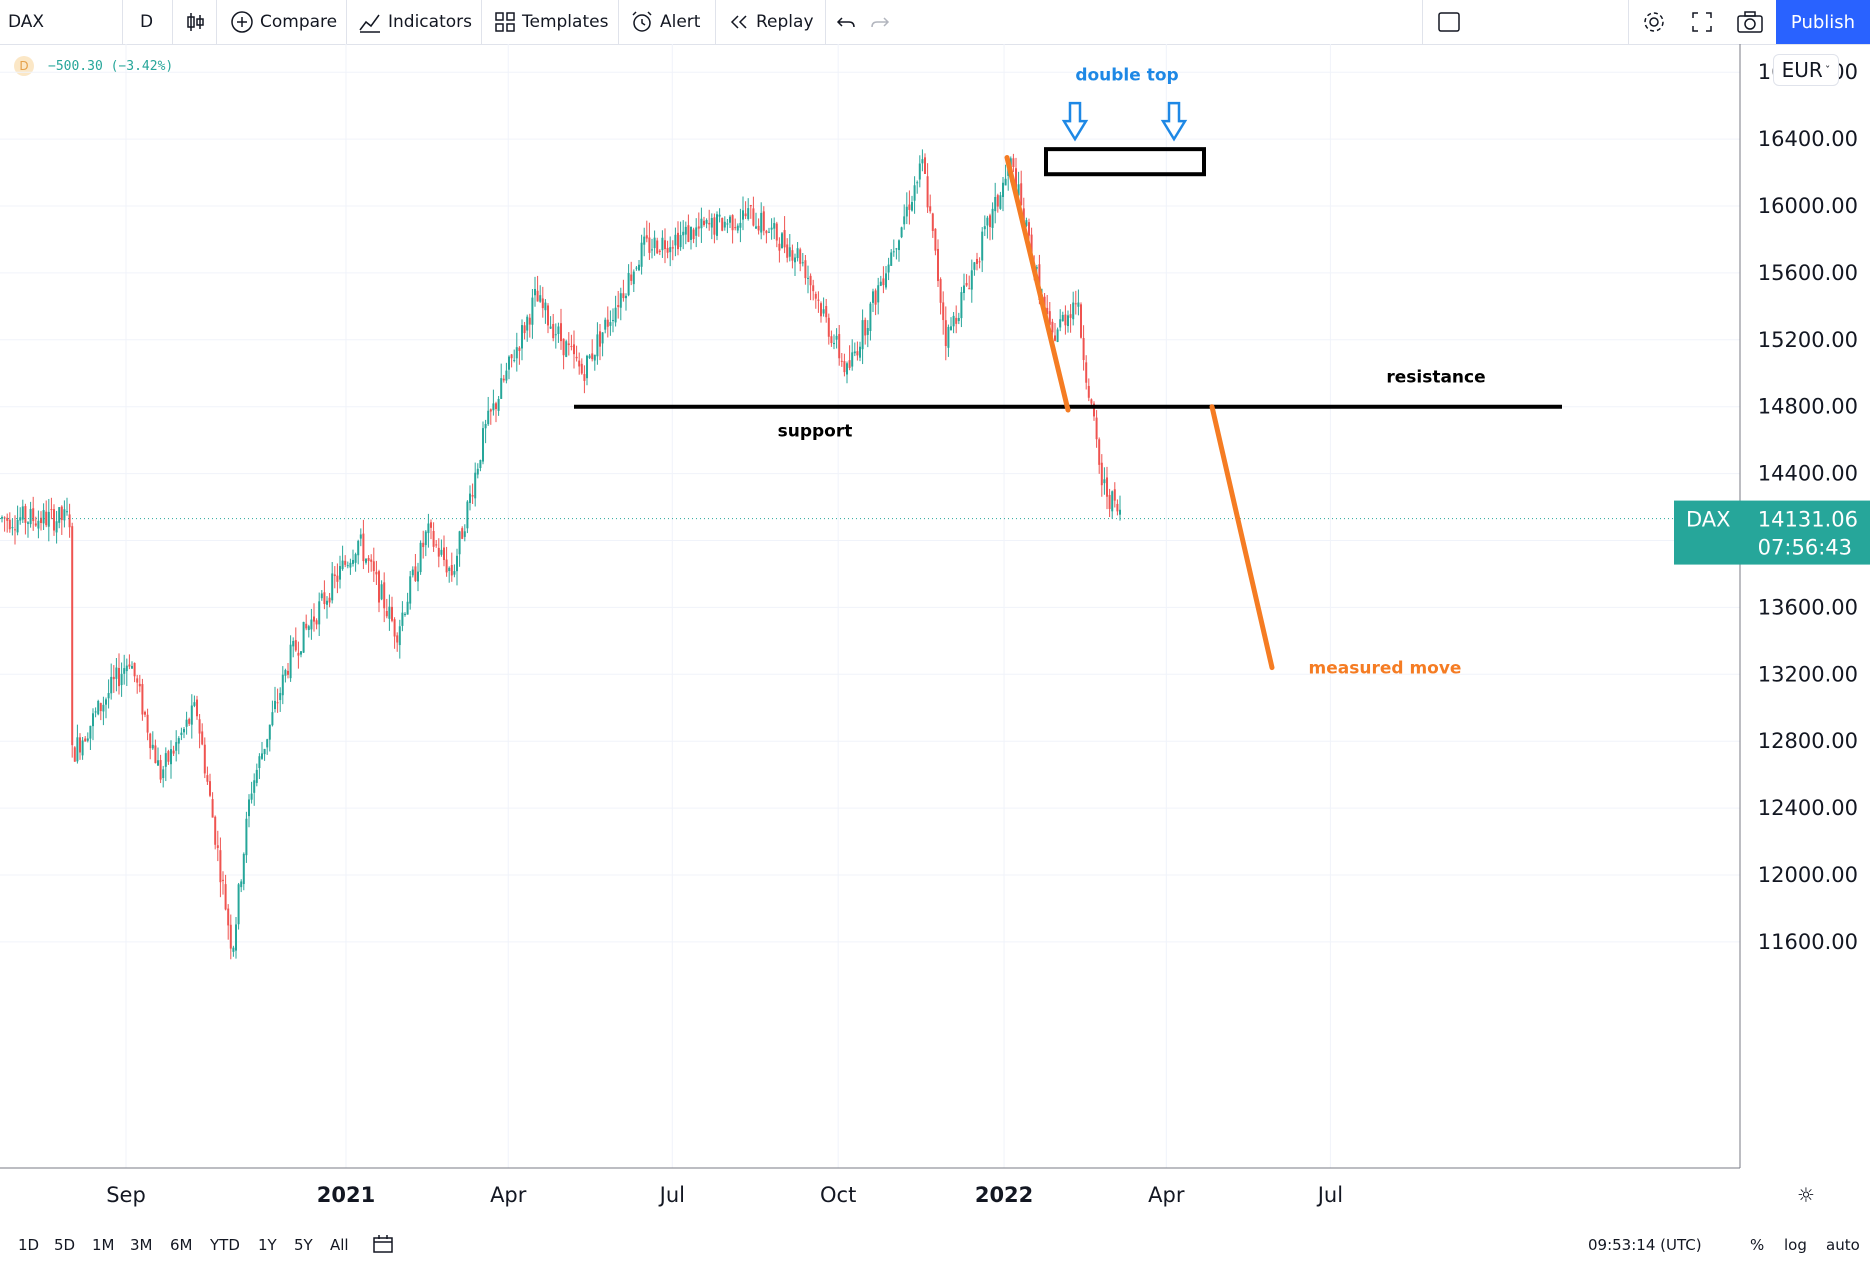 This screenshot has height=1270, width=1870. Describe the element at coordinates (1657, 22) in the screenshot. I see `settings-button` at that location.